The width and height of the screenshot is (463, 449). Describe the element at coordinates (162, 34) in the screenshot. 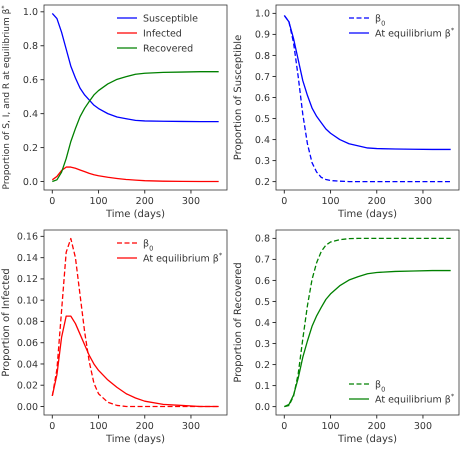

I see `legend-label: Infected` at that location.